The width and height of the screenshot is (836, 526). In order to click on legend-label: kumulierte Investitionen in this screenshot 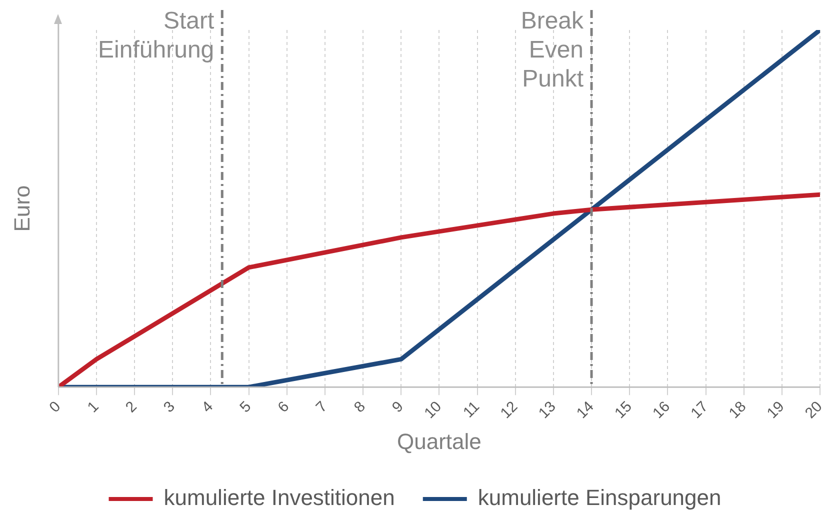, I will do `click(279, 497)`.